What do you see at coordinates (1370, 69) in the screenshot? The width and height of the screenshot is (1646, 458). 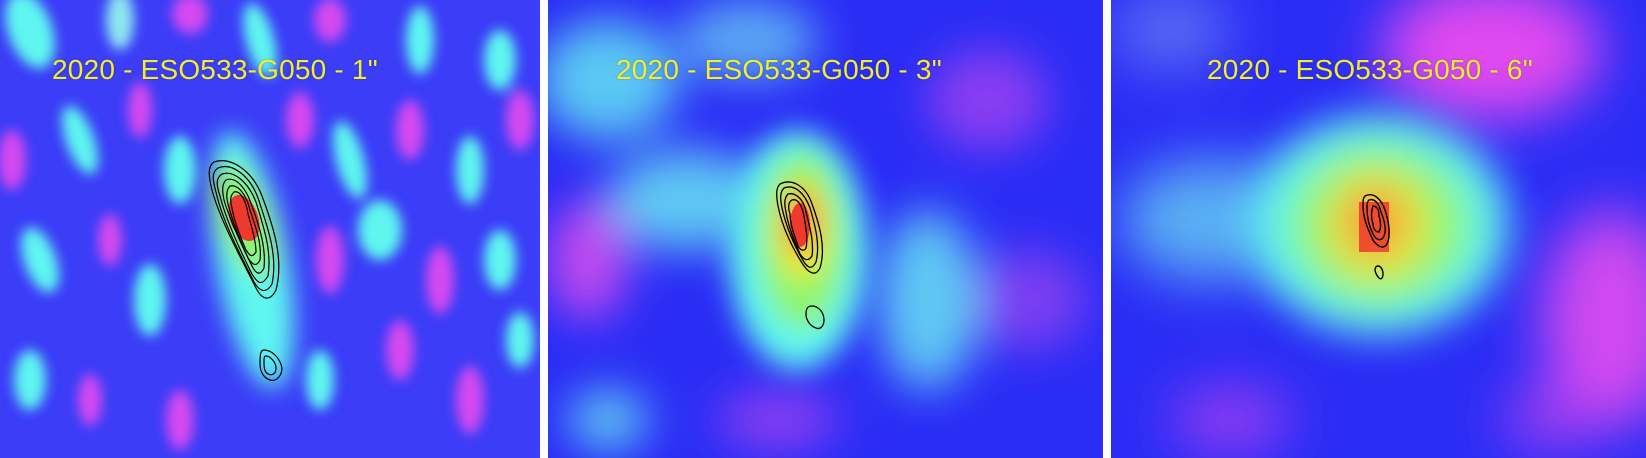 I see `map-title-6arcsec: 2020 - ESO533-G050 - 6"` at bounding box center [1370, 69].